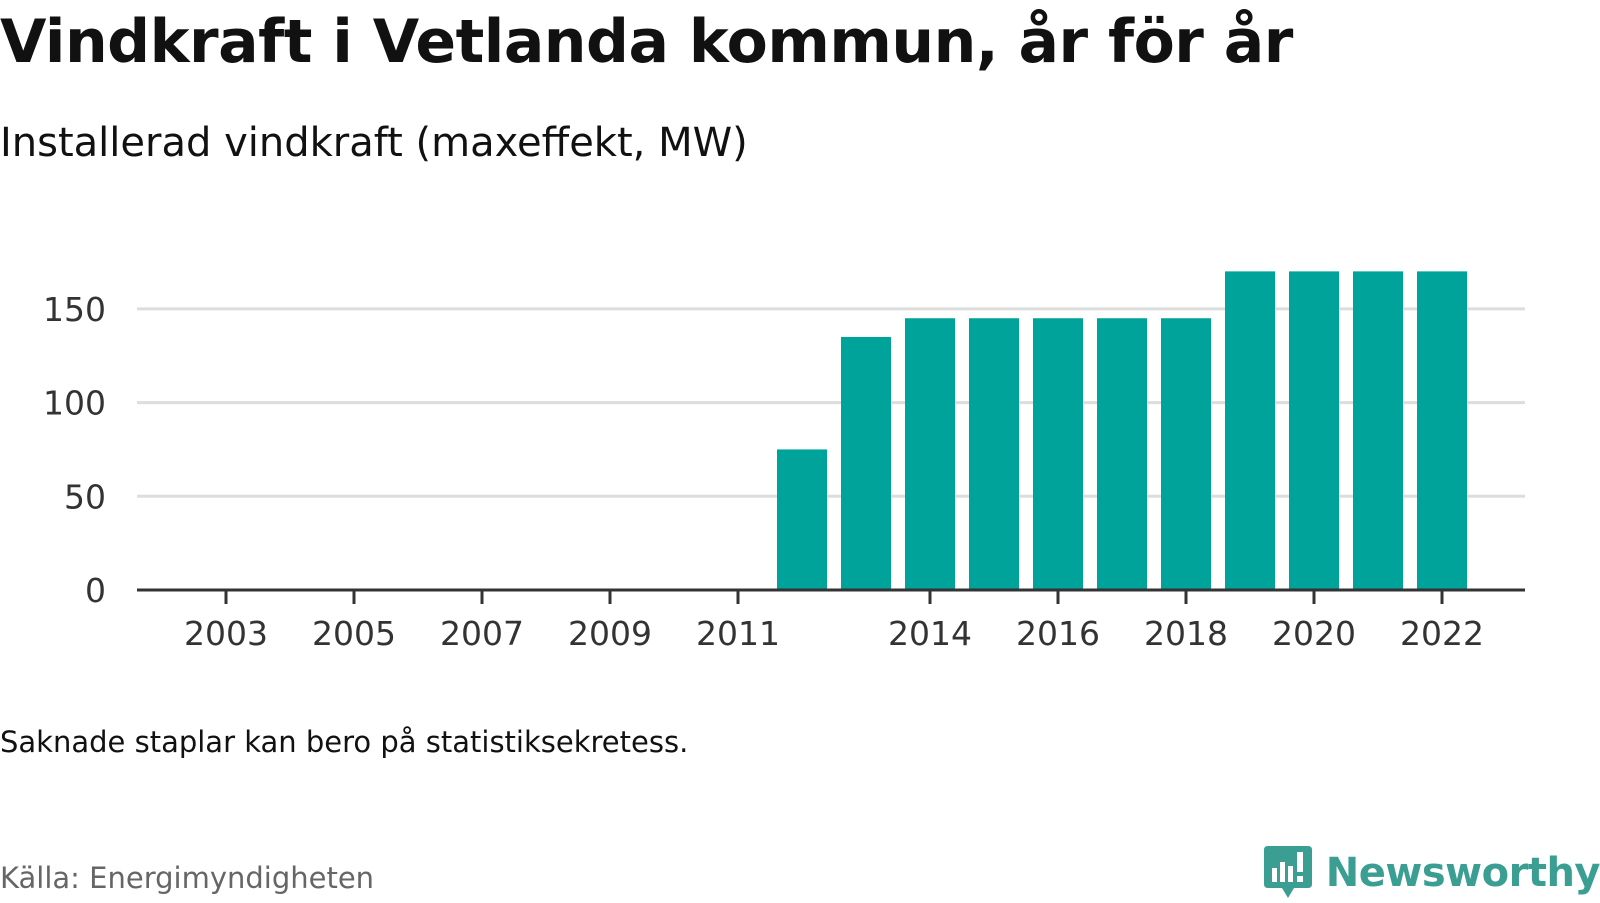 The width and height of the screenshot is (1600, 903). What do you see at coordinates (1250, 430) in the screenshot?
I see `bar-2019` at bounding box center [1250, 430].